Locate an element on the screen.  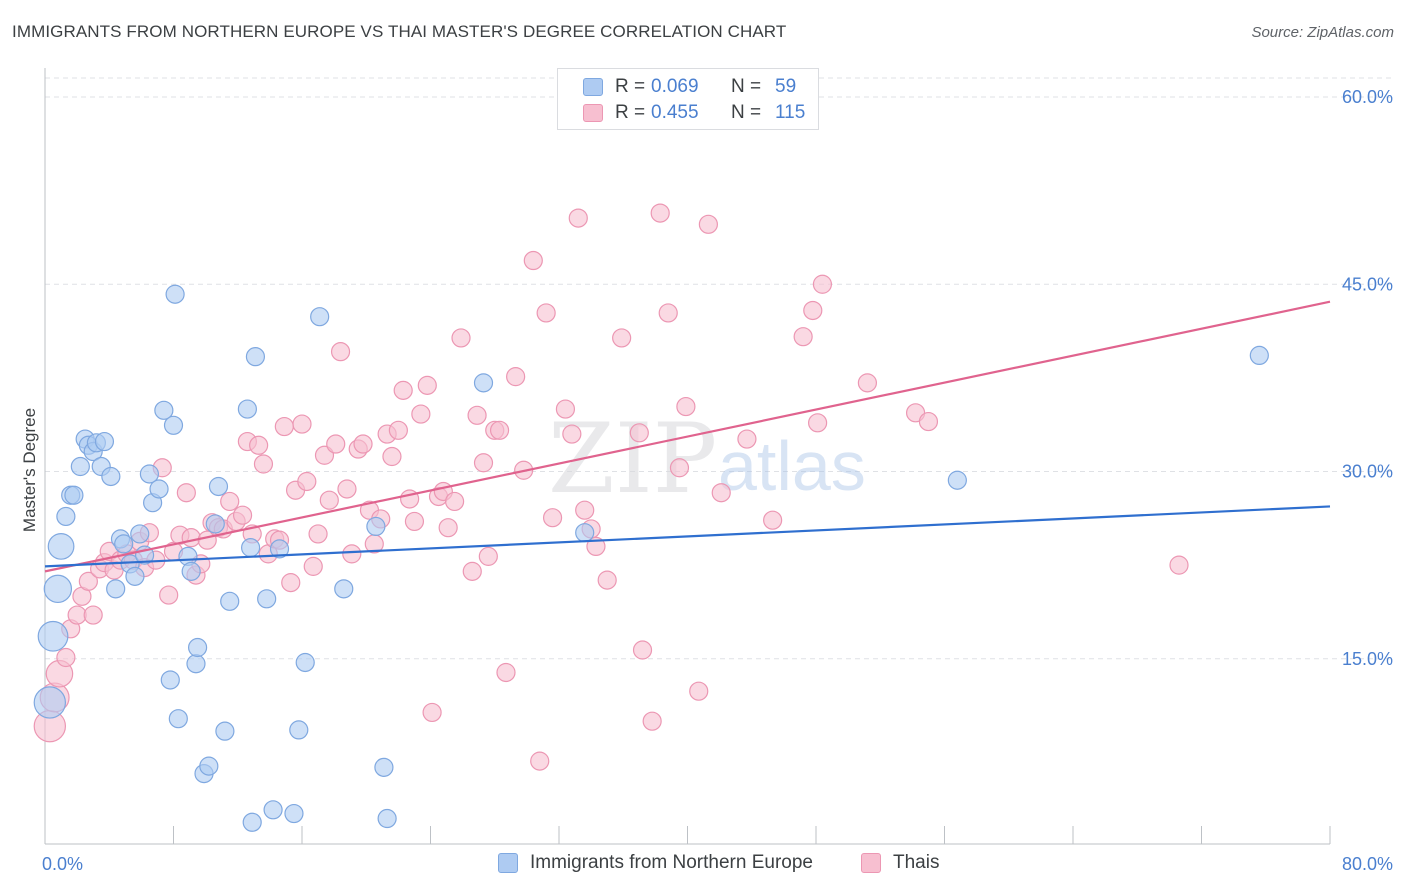
legend-label-thais: Thais is located at coordinates (916, 862).